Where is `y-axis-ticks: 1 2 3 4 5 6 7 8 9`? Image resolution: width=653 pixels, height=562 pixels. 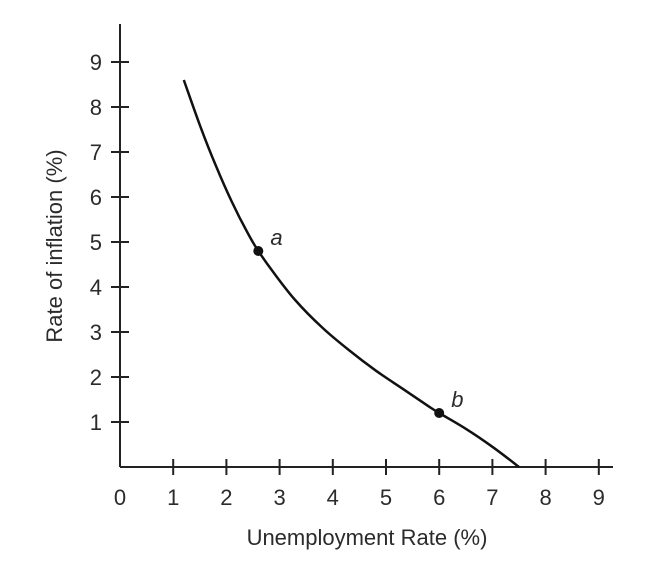
y-axis-ticks: 1 2 3 4 5 6 7 8 9 is located at coordinates (109, 242).